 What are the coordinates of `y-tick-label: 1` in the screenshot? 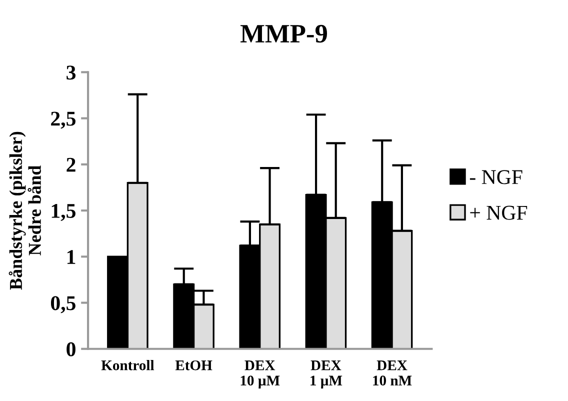 It's located at (71, 257).